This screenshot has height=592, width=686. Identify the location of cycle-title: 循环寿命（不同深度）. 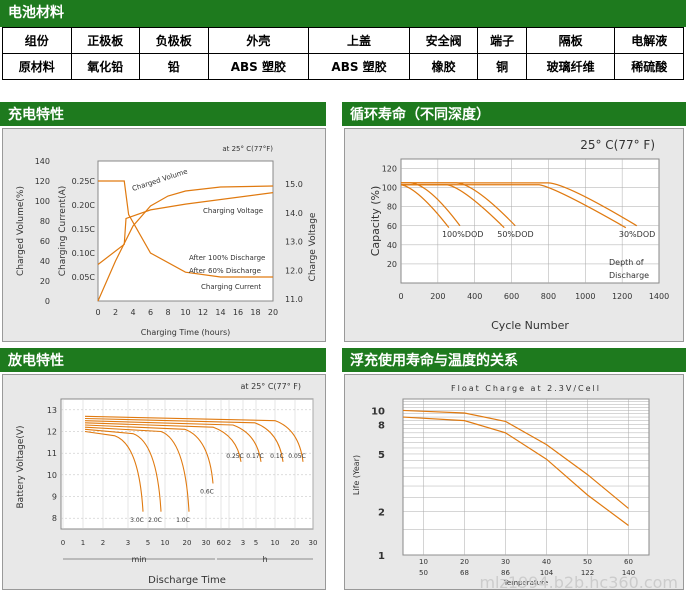
(514, 114).